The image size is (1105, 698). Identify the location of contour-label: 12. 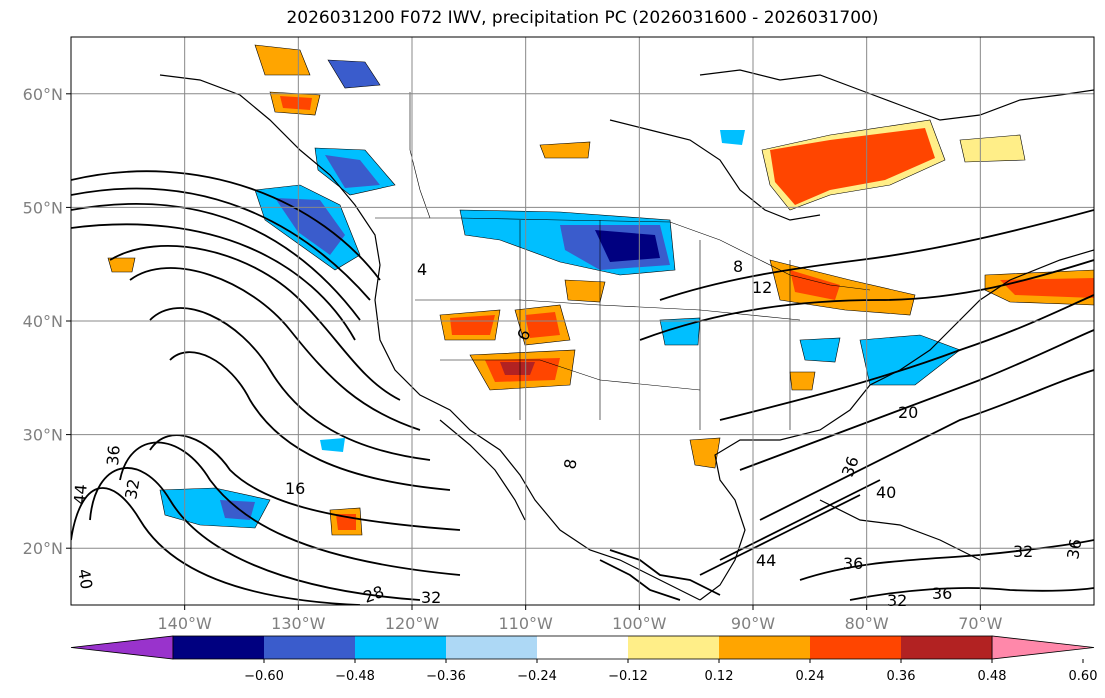
(762, 287).